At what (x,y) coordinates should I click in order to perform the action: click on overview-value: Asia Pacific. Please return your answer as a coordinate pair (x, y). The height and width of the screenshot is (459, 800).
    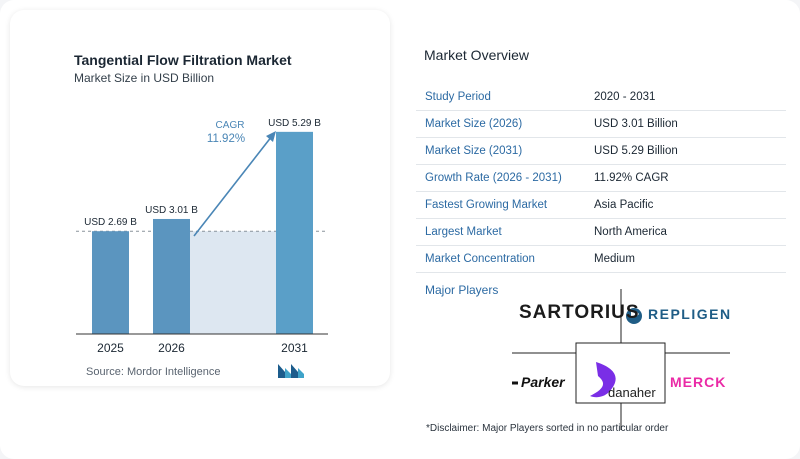
    Looking at the image, I should click on (624, 205).